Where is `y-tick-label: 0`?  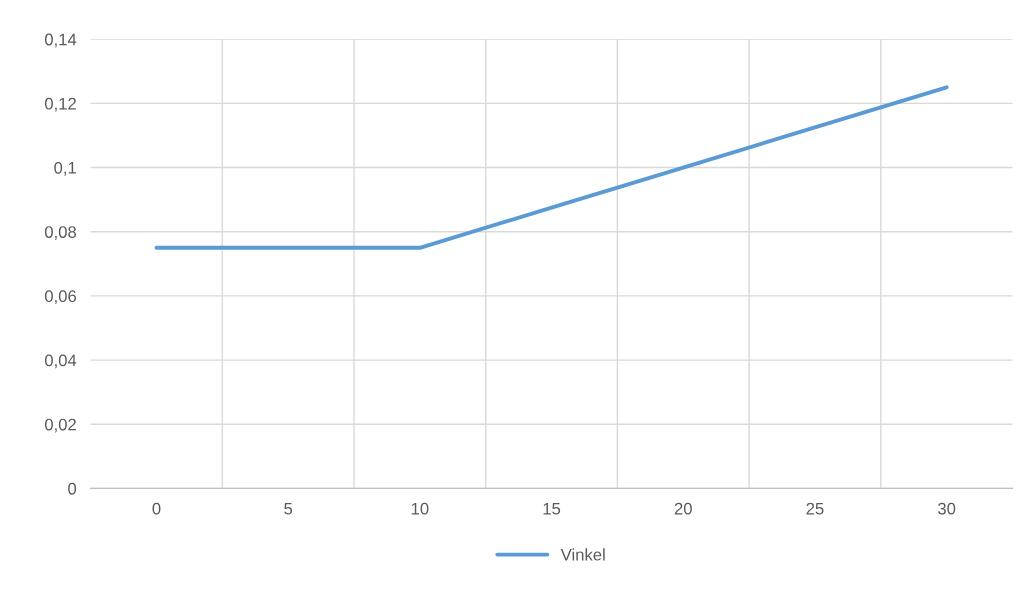
y-tick-label: 0 is located at coordinates (72, 488).